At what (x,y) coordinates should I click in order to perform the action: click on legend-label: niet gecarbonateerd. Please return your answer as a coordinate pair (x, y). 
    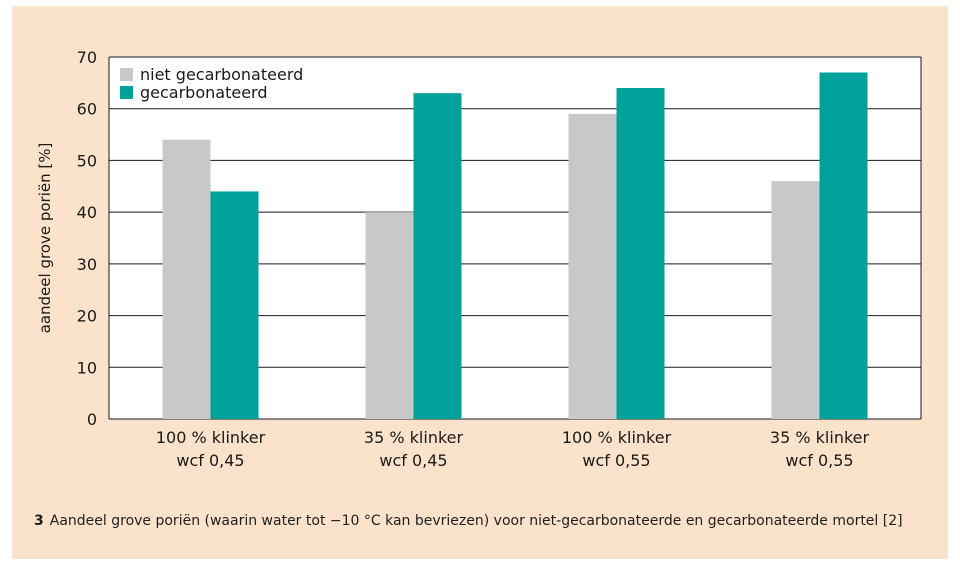
    Looking at the image, I should click on (221, 74).